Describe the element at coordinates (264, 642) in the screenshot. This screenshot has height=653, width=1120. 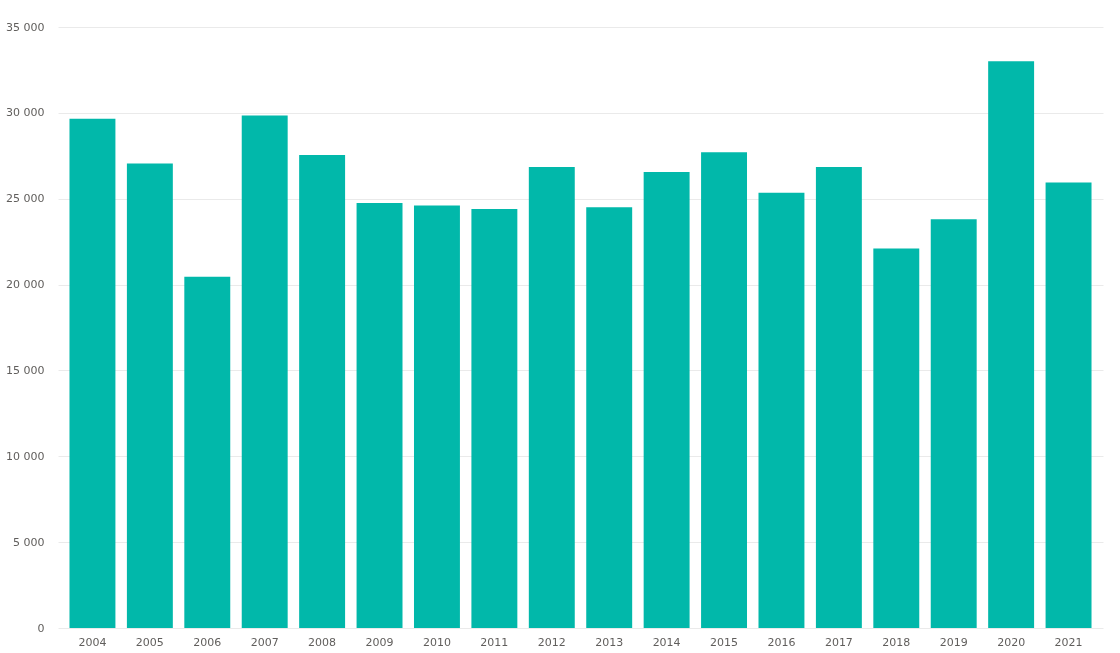
I see `x-tick-label: 2007` at that location.